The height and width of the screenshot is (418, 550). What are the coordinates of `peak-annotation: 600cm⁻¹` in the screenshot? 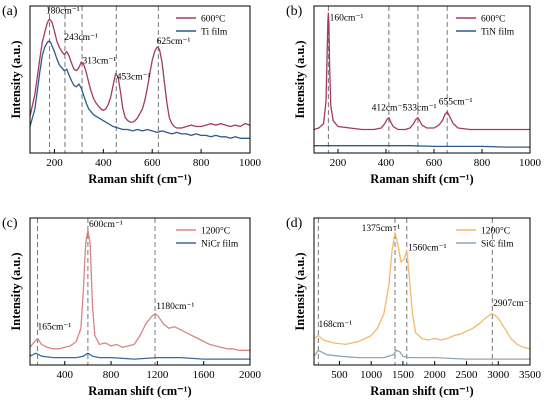 It's located at (106, 225).